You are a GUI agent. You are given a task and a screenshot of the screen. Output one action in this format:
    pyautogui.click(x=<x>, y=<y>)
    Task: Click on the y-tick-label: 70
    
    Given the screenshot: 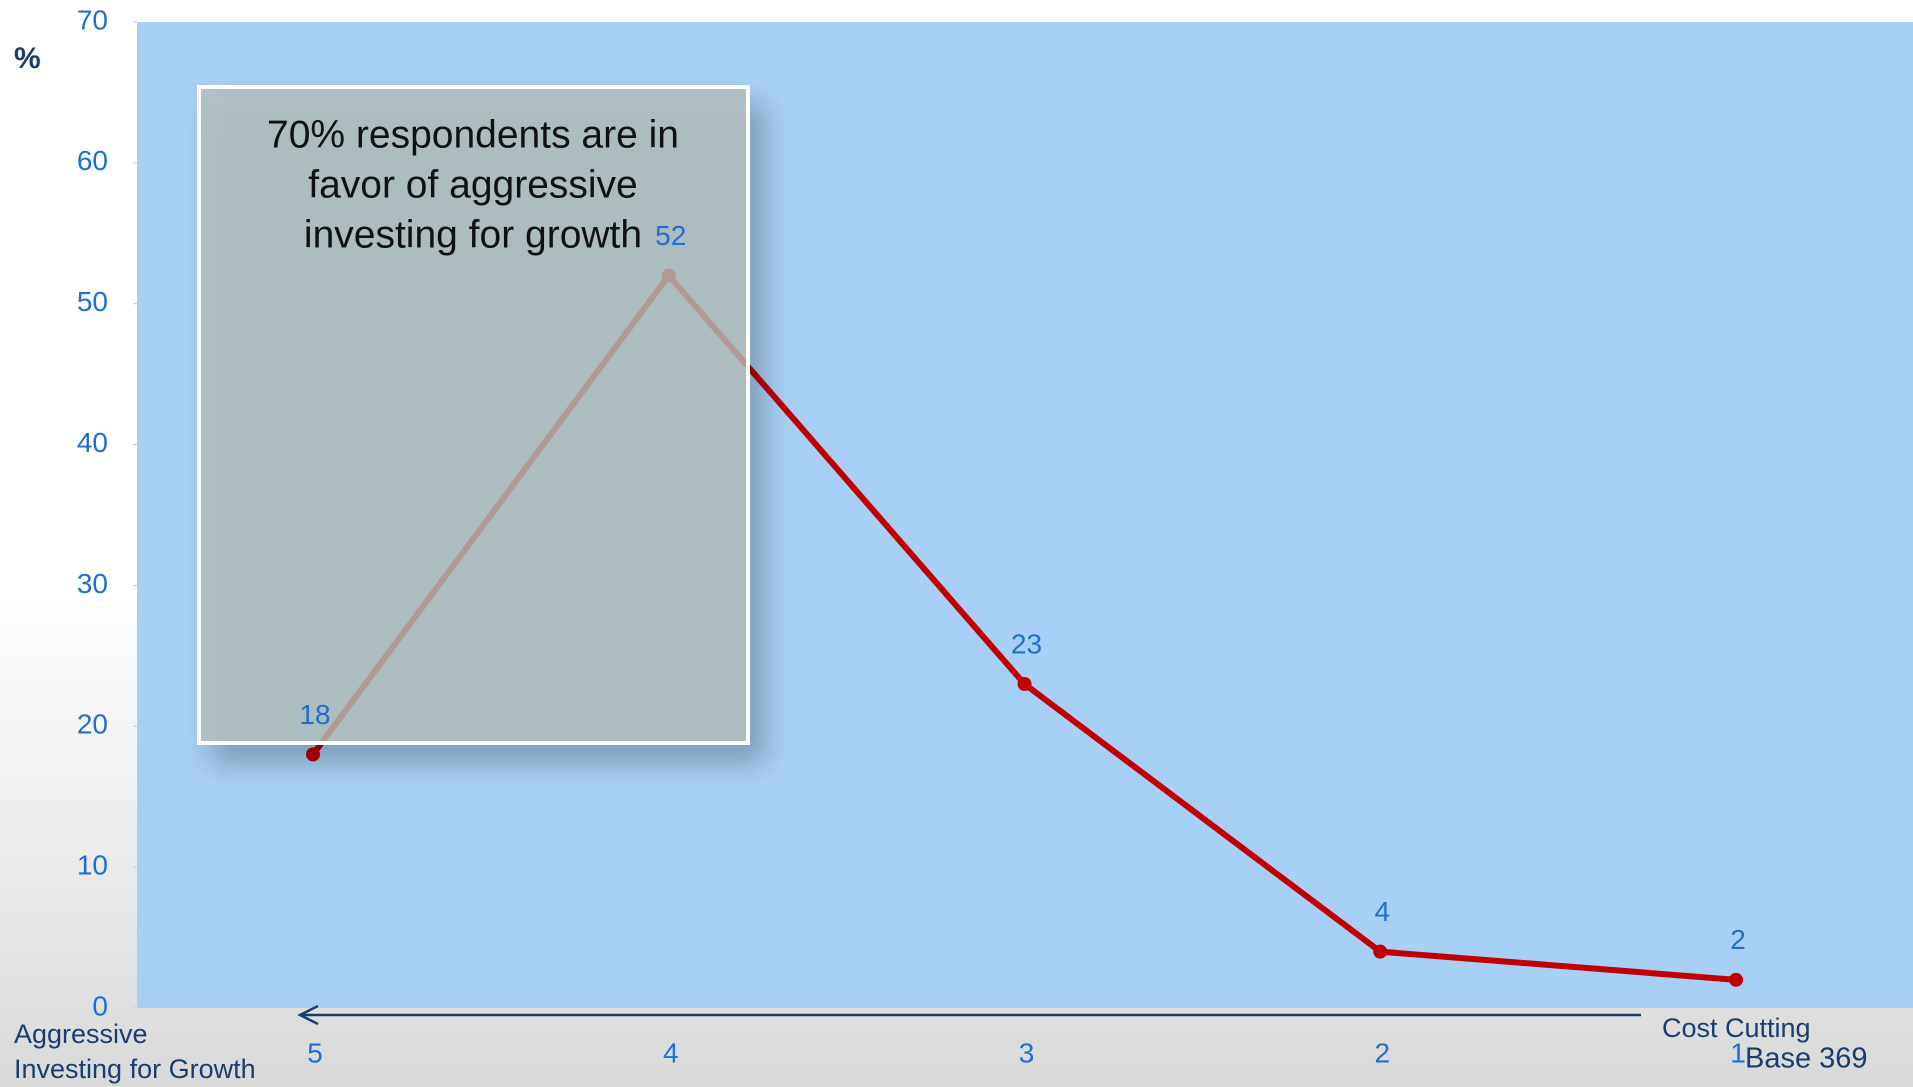 What is the action you would take?
    pyautogui.click(x=92, y=19)
    